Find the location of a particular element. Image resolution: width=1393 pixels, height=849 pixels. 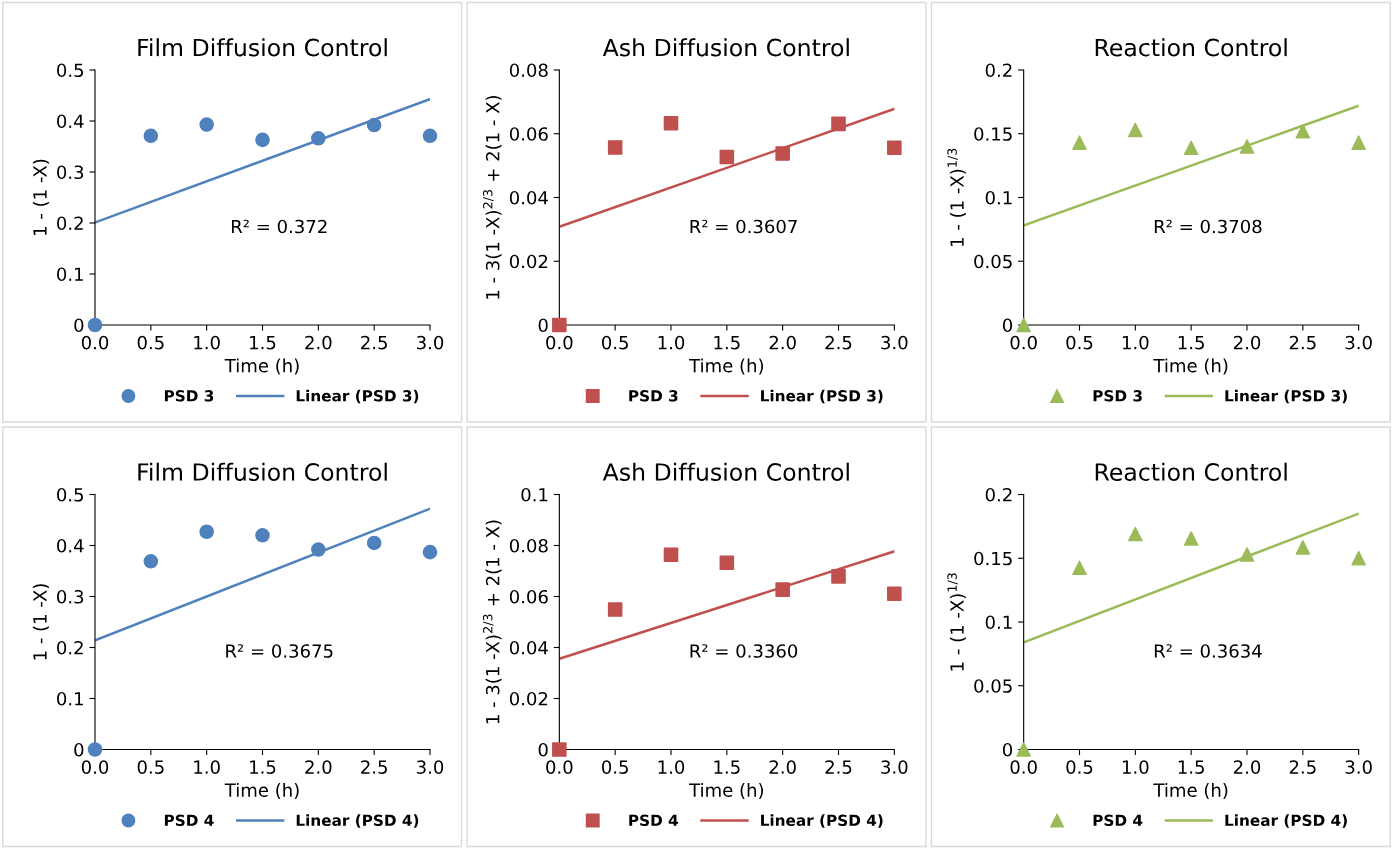

chart-title: Film Diffusion Control is located at coordinates (262, 471).